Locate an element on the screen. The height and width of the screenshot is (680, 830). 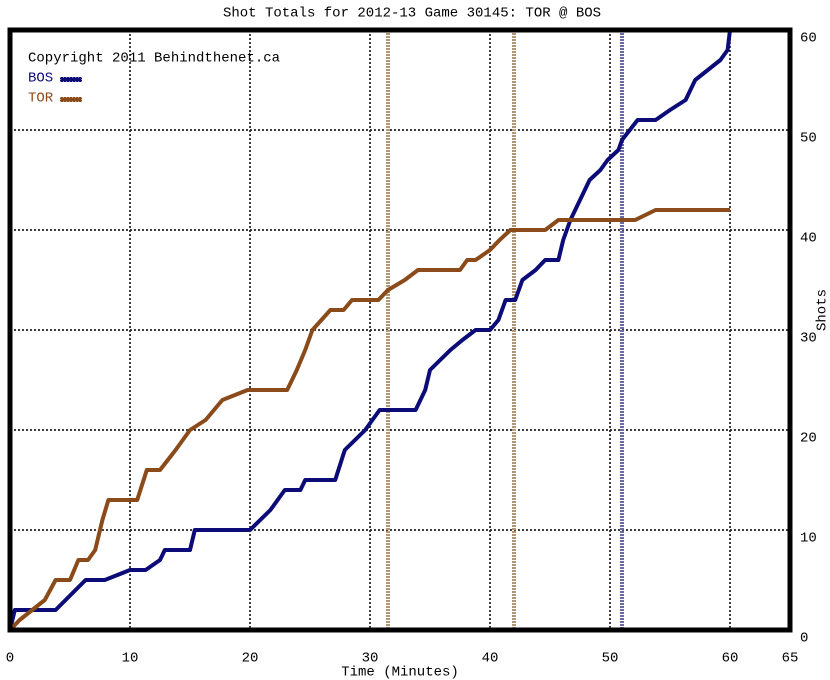
x-tick-label: 40 is located at coordinates (490, 659).